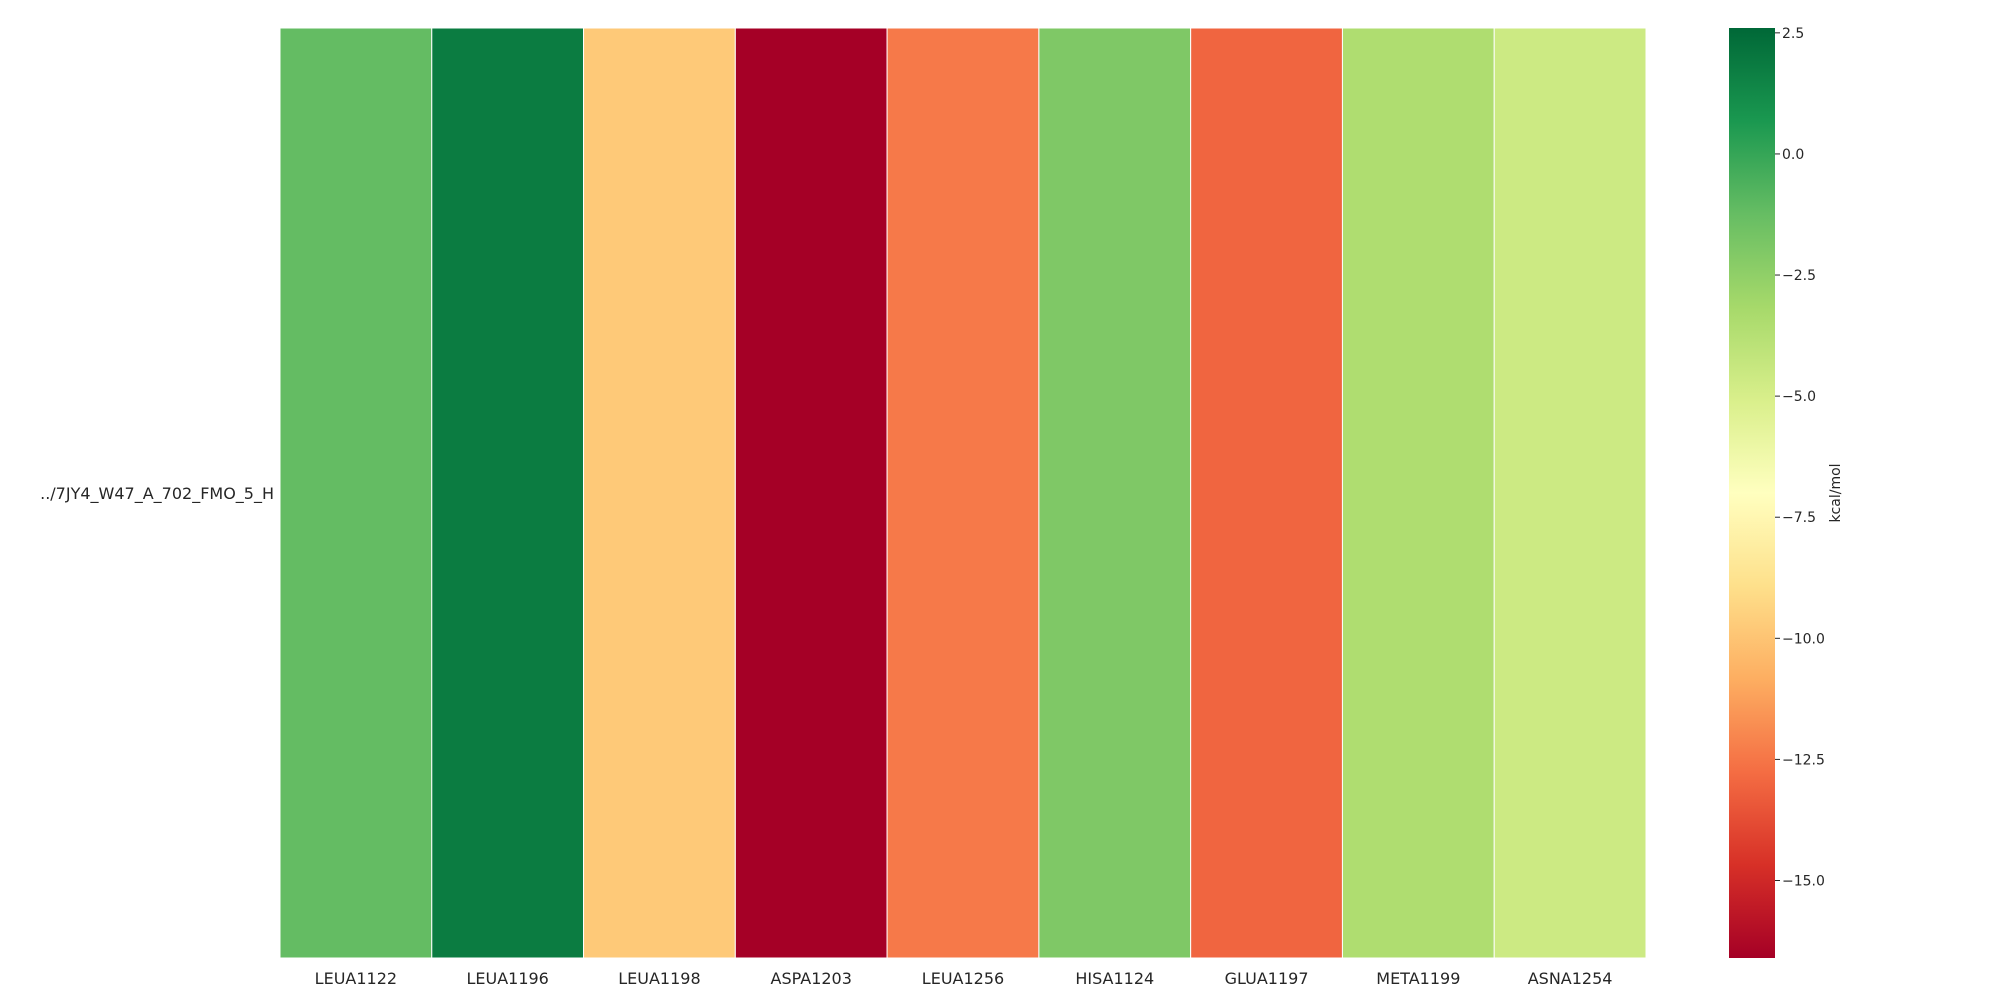 The image size is (2000, 1000). What do you see at coordinates (659, 493) in the screenshot?
I see `heatmap-cell-leua1198` at bounding box center [659, 493].